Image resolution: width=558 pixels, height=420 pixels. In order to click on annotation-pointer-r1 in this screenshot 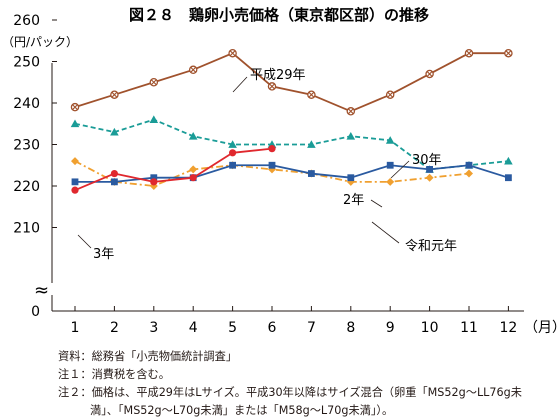, I will do `click(385, 232)`.